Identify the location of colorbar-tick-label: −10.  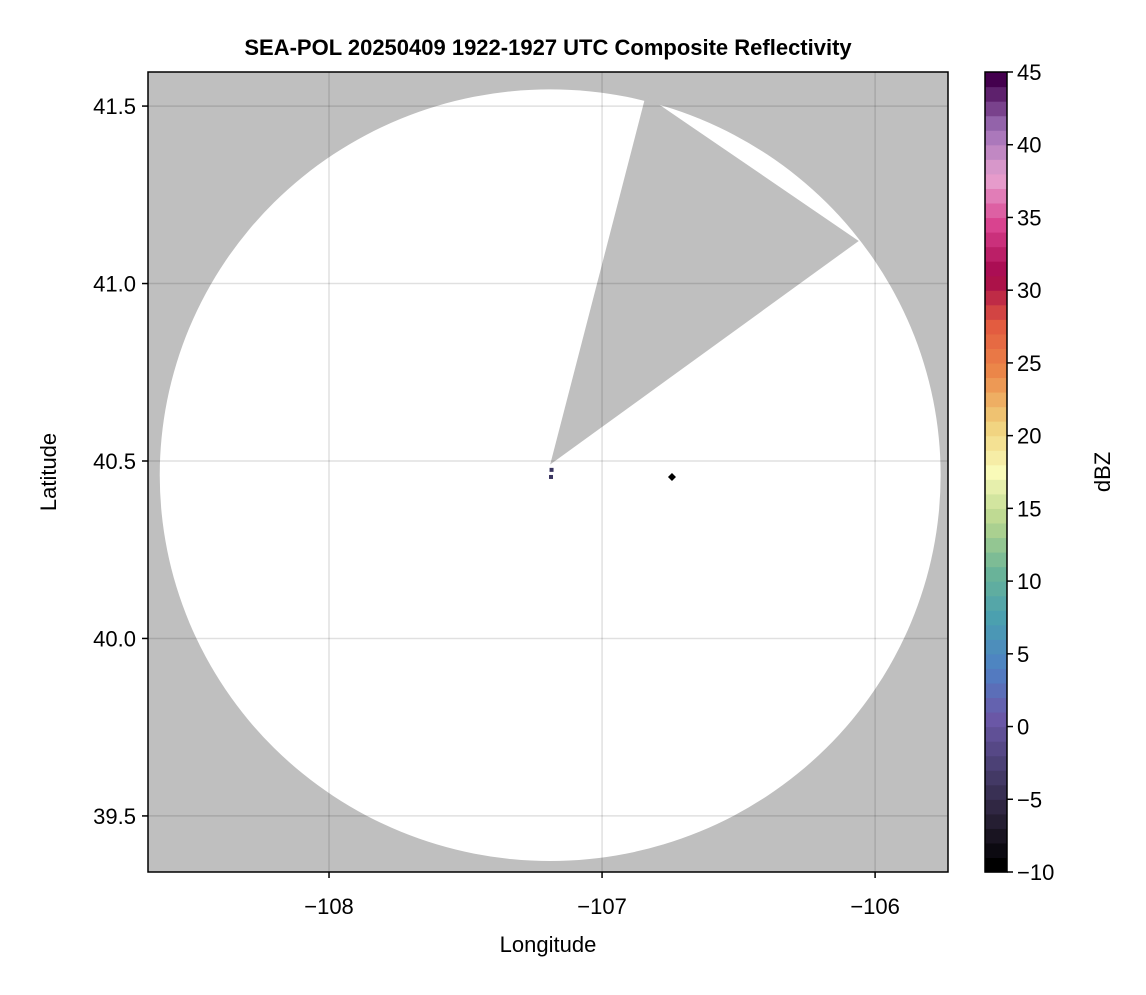
(1035, 872).